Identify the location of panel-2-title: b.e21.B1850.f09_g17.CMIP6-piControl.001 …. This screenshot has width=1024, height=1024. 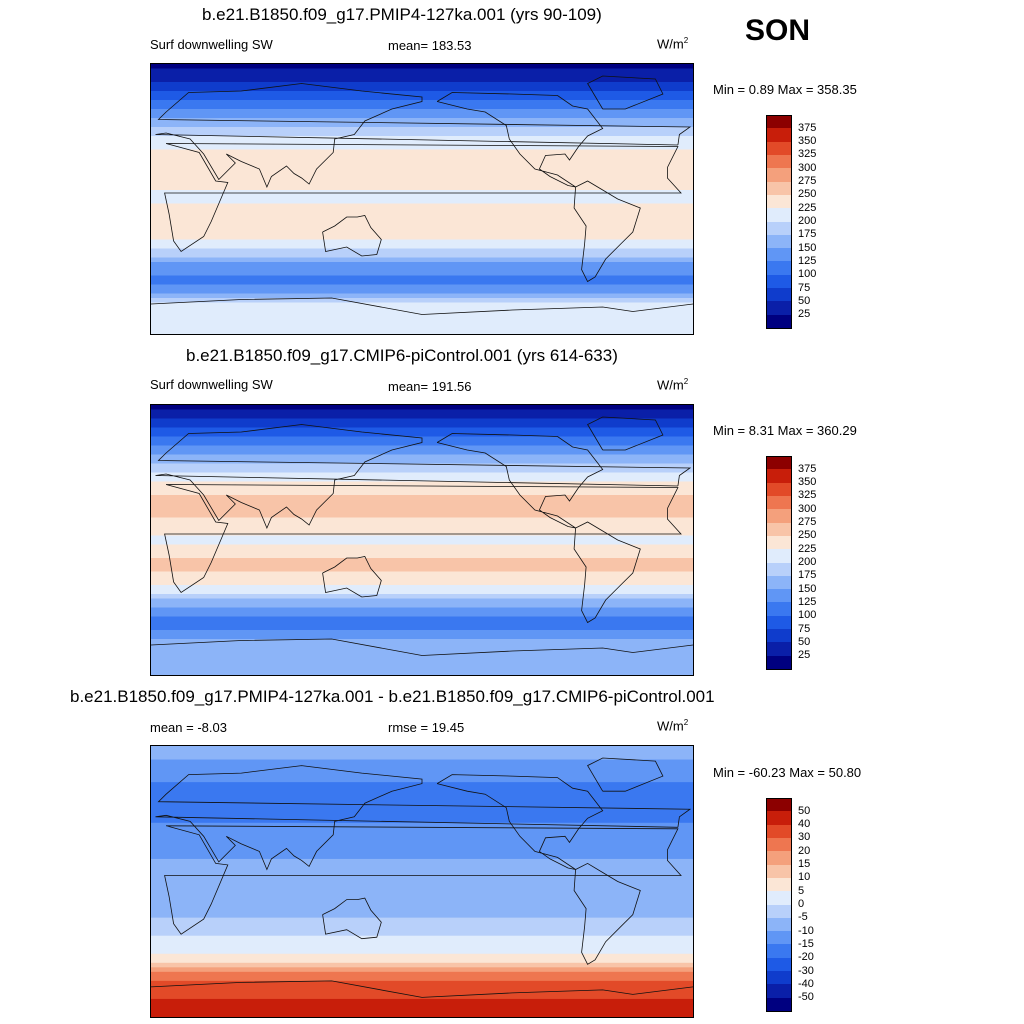
(402, 355).